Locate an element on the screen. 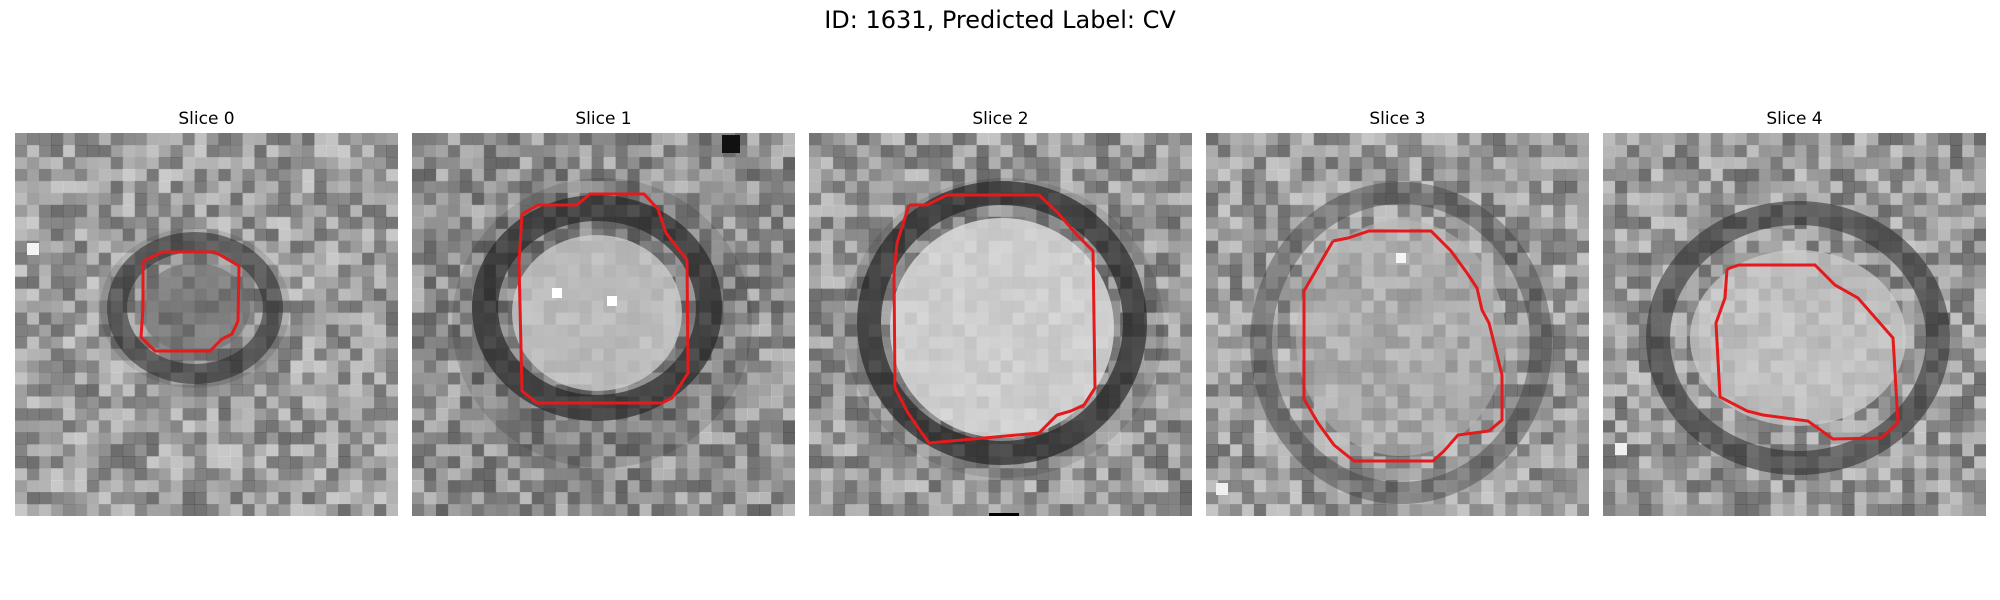 The width and height of the screenshot is (2000, 600). slice-image-3-svg is located at coordinates (1397, 324).